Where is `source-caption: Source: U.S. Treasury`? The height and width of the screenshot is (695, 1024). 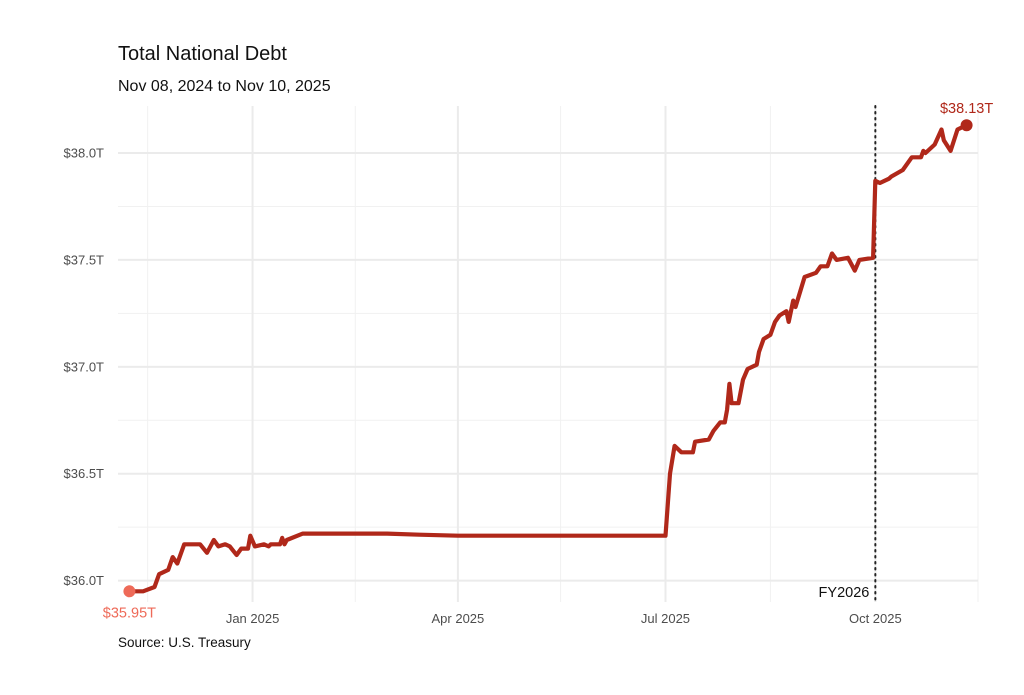 source-caption: Source: U.S. Treasury is located at coordinates (184, 642).